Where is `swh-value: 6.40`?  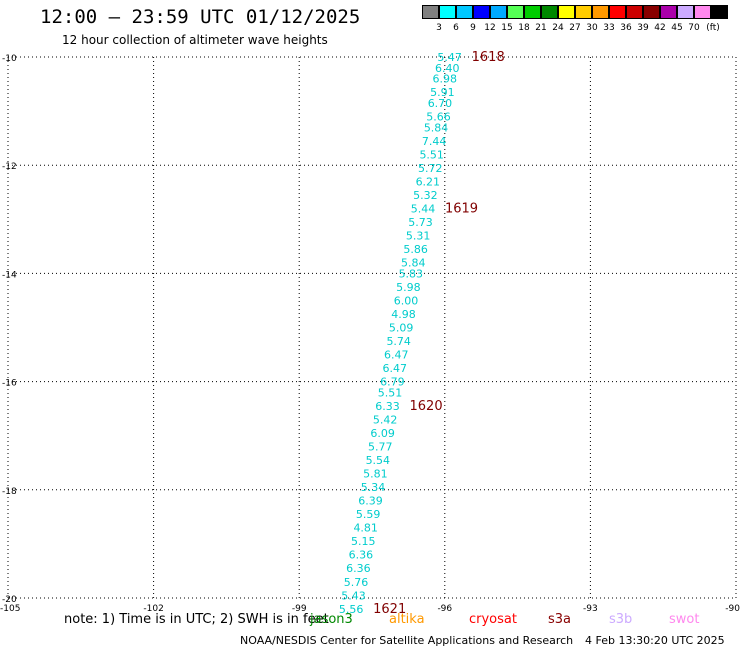
swh-value: 6.40 is located at coordinates (447, 68).